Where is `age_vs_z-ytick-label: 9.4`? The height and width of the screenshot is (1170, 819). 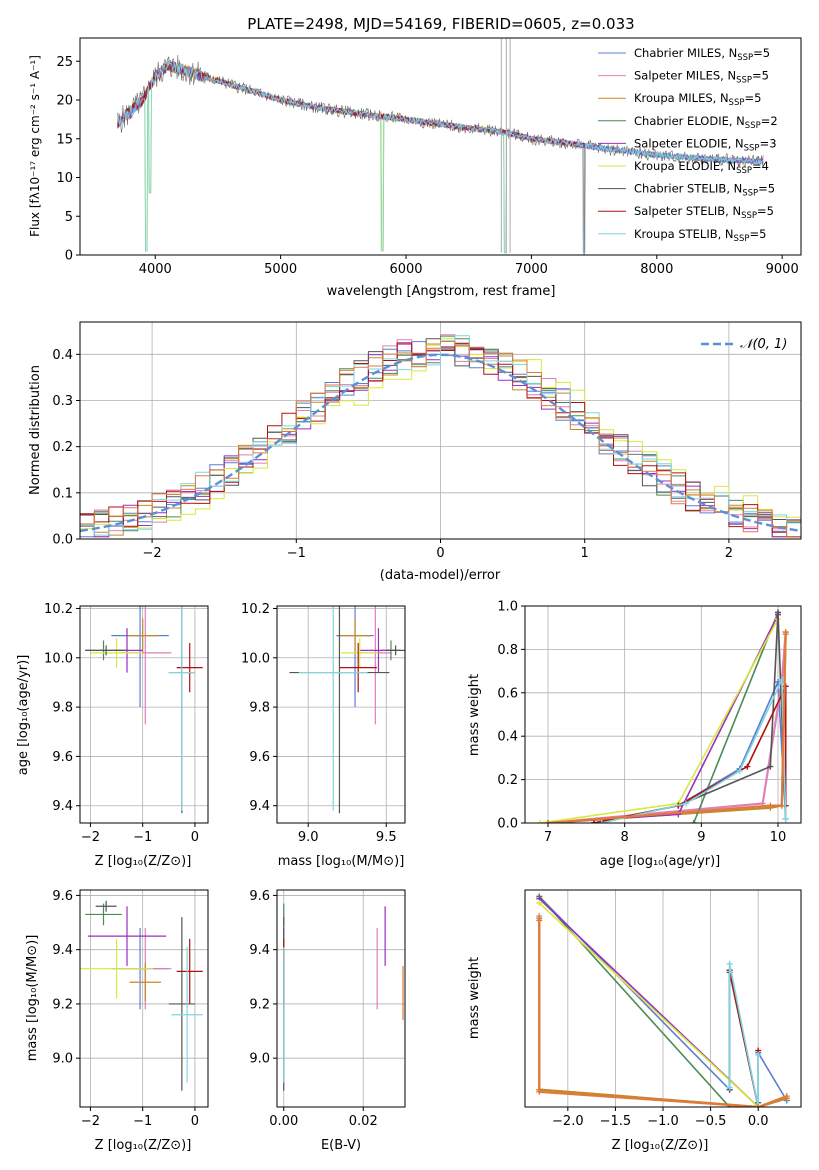 age_vs_z-ytick-label: 9.4 is located at coordinates (62, 806).